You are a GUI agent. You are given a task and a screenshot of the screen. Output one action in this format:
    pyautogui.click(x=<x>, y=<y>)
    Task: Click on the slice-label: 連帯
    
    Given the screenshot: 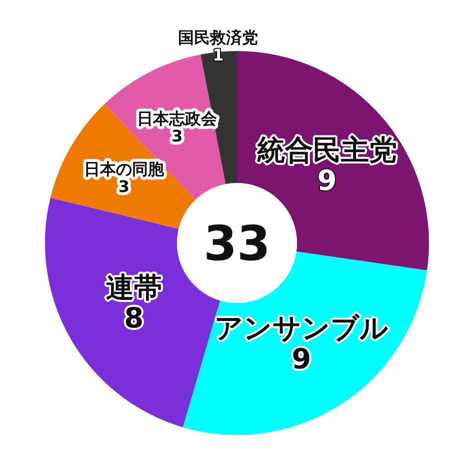 What is the action you would take?
    pyautogui.click(x=134, y=287)
    